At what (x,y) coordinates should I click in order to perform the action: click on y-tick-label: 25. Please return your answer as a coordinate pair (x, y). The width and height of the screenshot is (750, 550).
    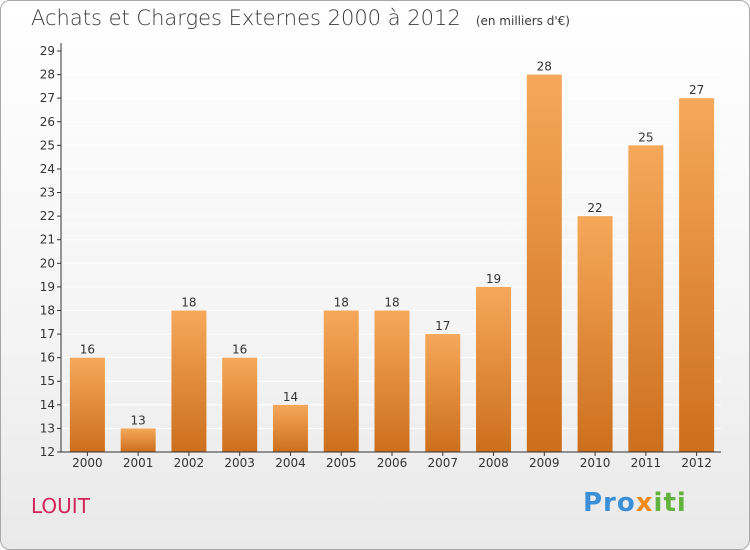
    Looking at the image, I should click on (47, 145).